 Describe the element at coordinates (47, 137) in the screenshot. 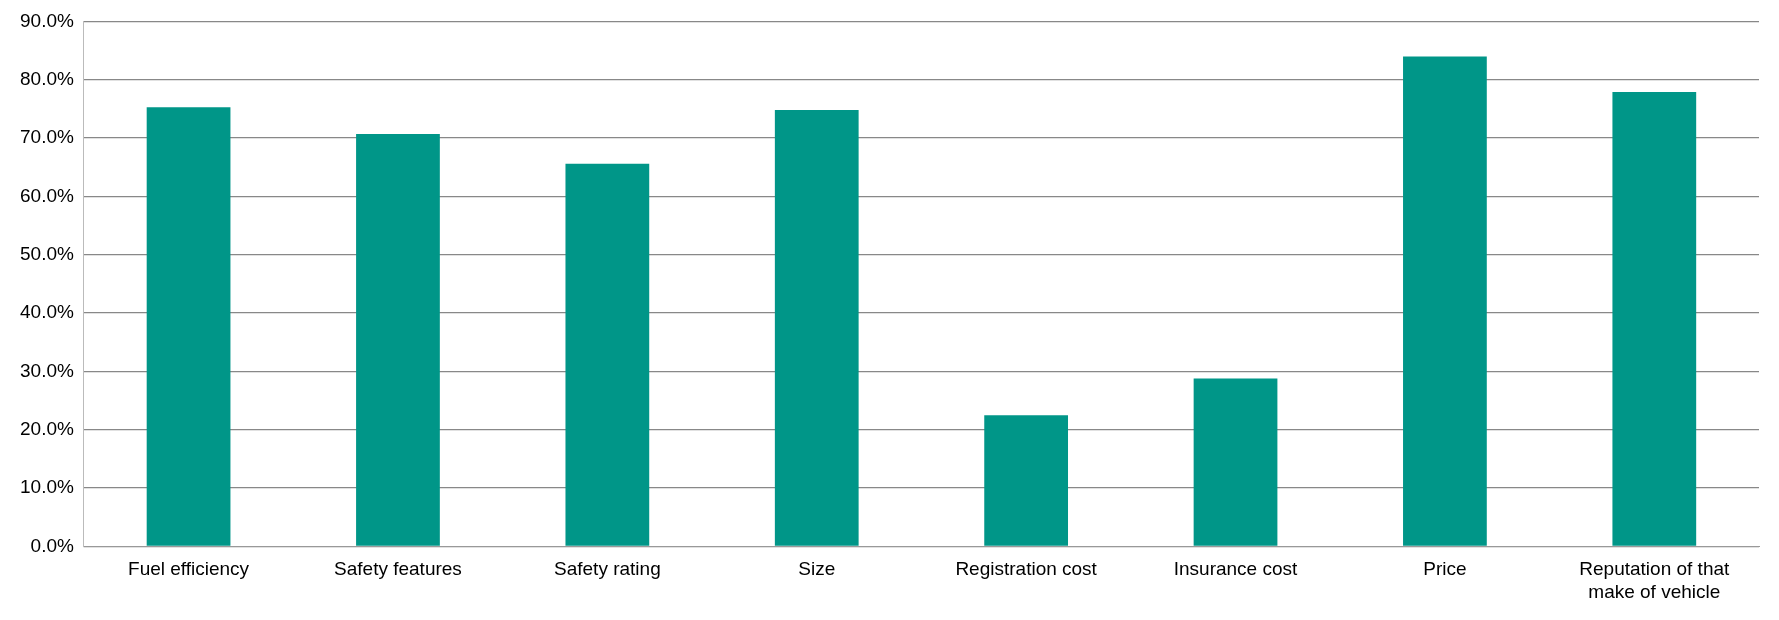

I see `y-tick-label: 70.0%` at that location.